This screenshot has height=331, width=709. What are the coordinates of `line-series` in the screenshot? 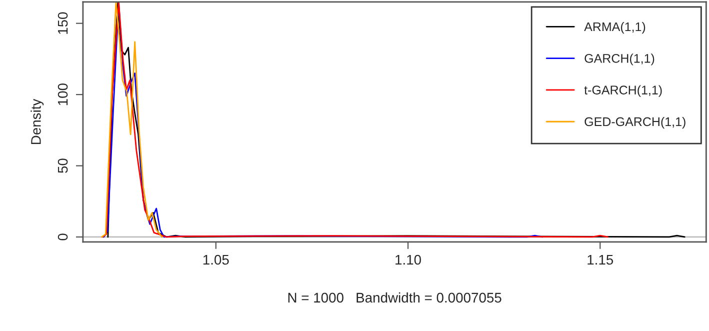 It's located at (132, 120).